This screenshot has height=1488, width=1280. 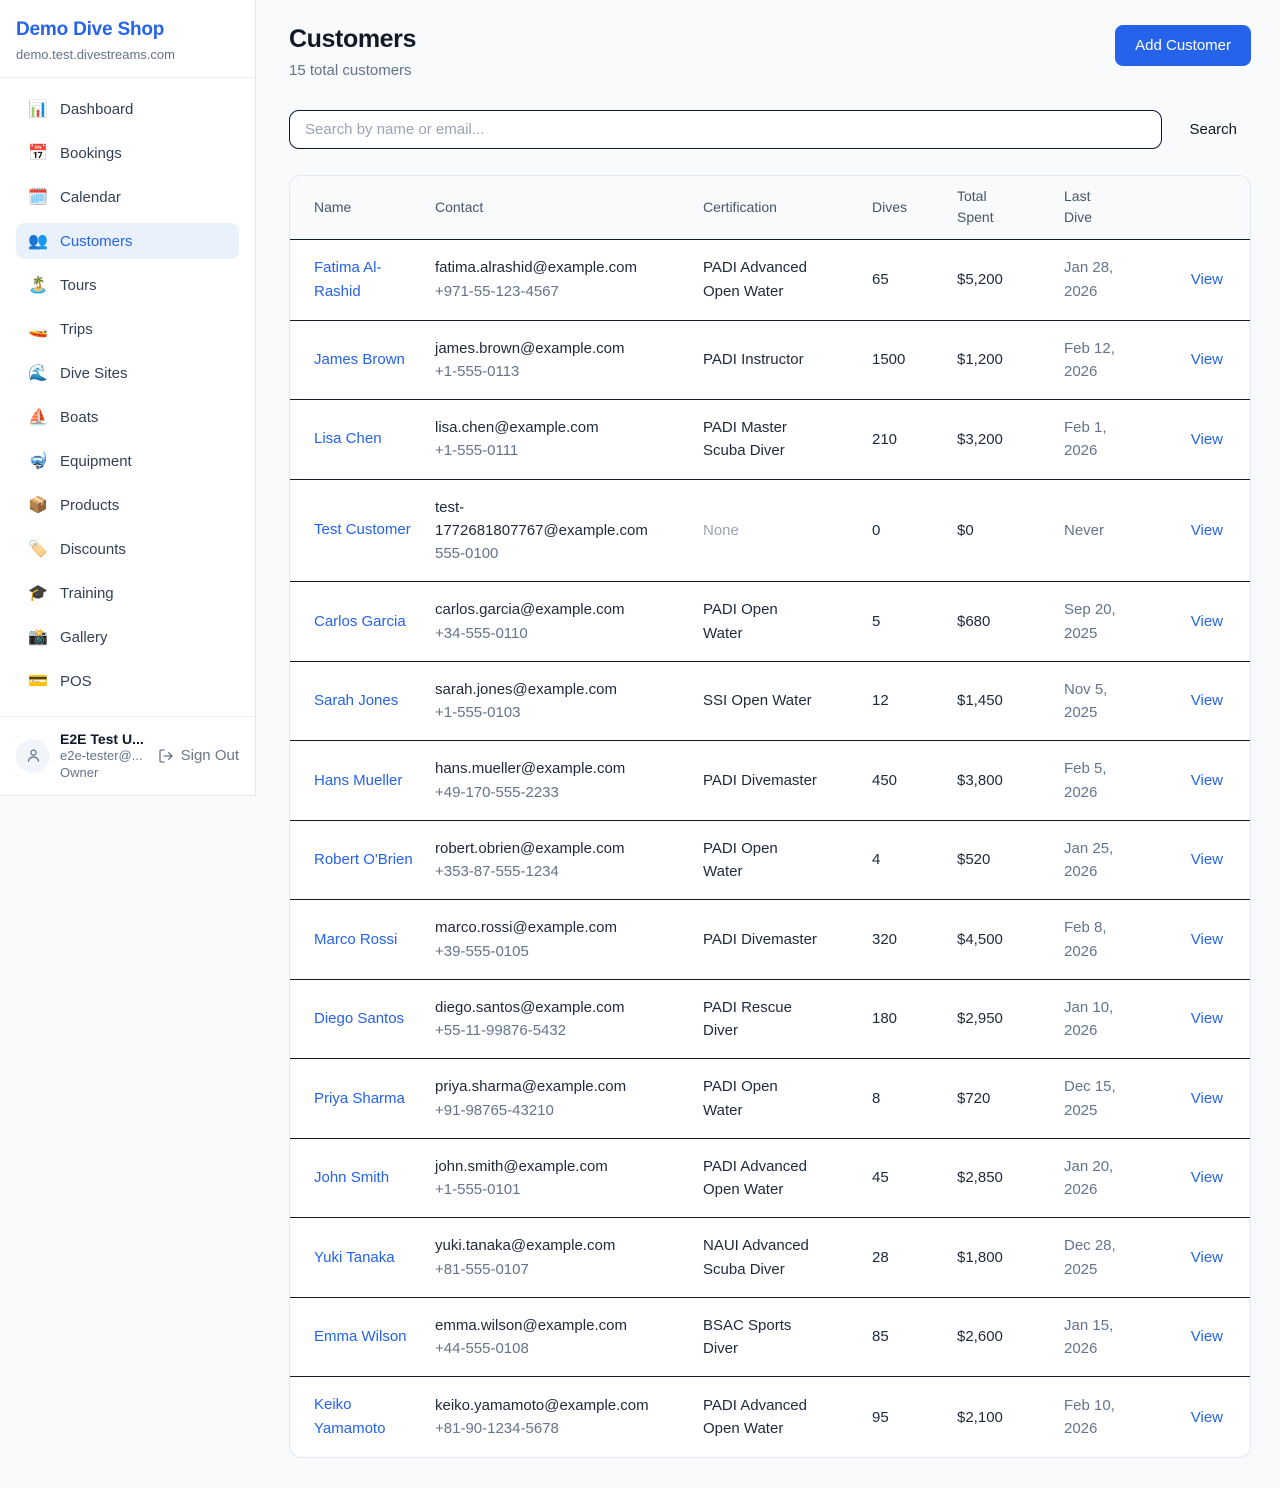 What do you see at coordinates (1085, 439) in the screenshot?
I see `customer-last-dive: Feb 1, 2026` at bounding box center [1085, 439].